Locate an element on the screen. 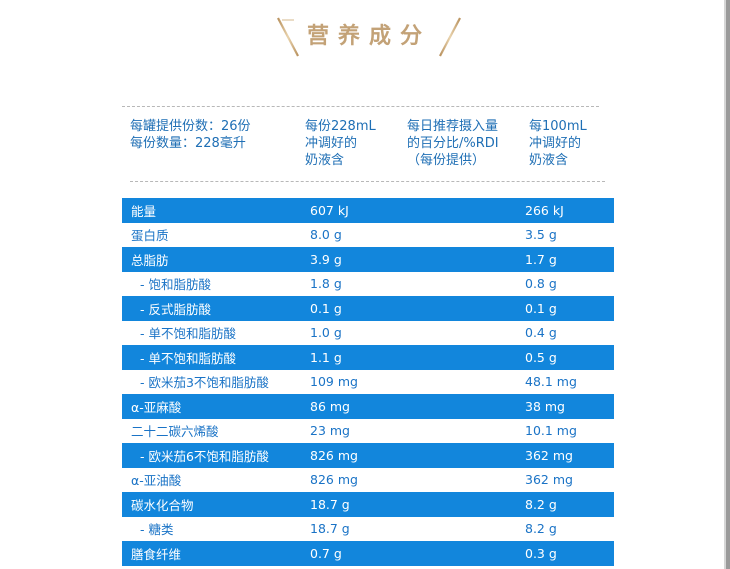  table-row: - 欧米茄6不饱和脂肪酸 826 mg 362 mg is located at coordinates (368, 455).